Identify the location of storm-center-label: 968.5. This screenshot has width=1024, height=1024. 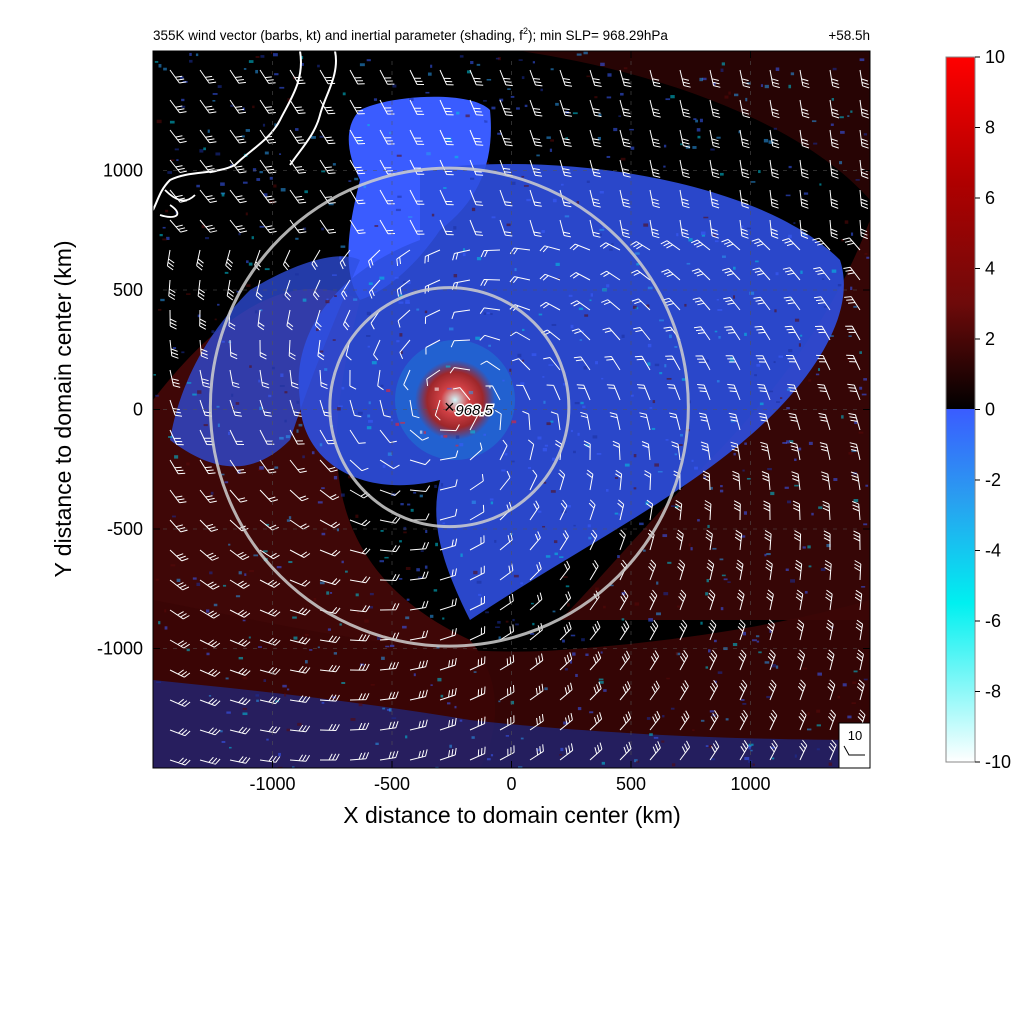
(474, 410).